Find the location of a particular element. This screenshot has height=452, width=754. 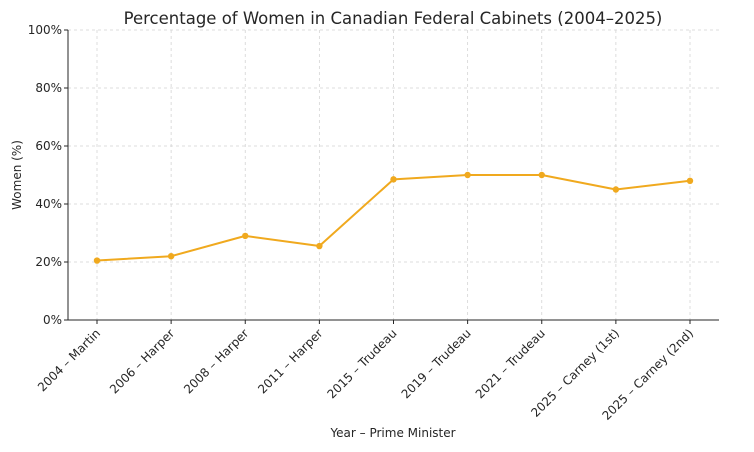

y-axis-label: Women (%) is located at coordinates (17, 175).